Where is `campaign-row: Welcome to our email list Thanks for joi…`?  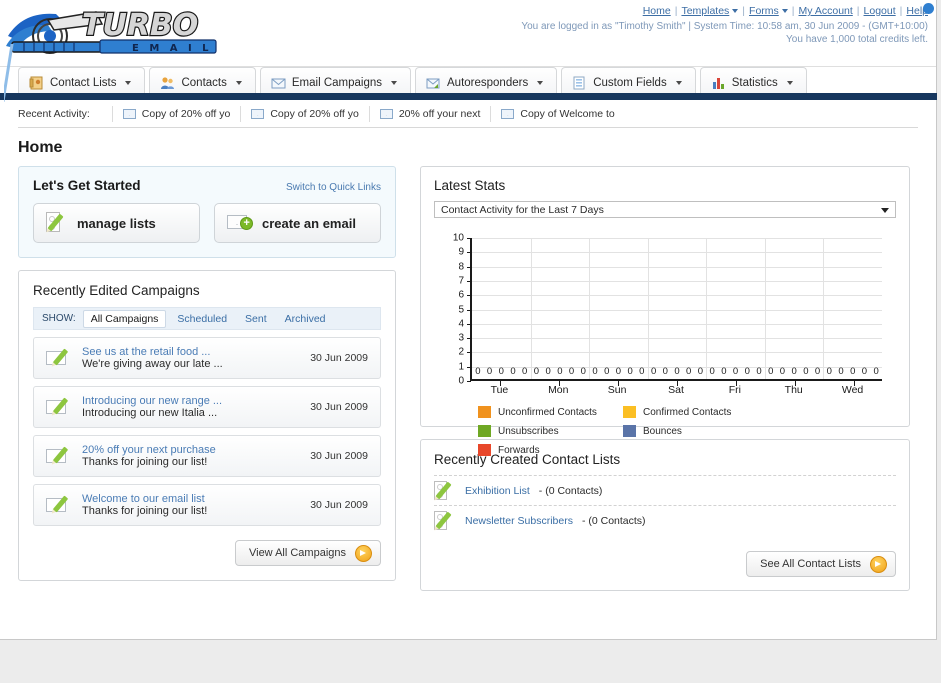
campaign-row: Welcome to our email list Thanks for joi… is located at coordinates (207, 505).